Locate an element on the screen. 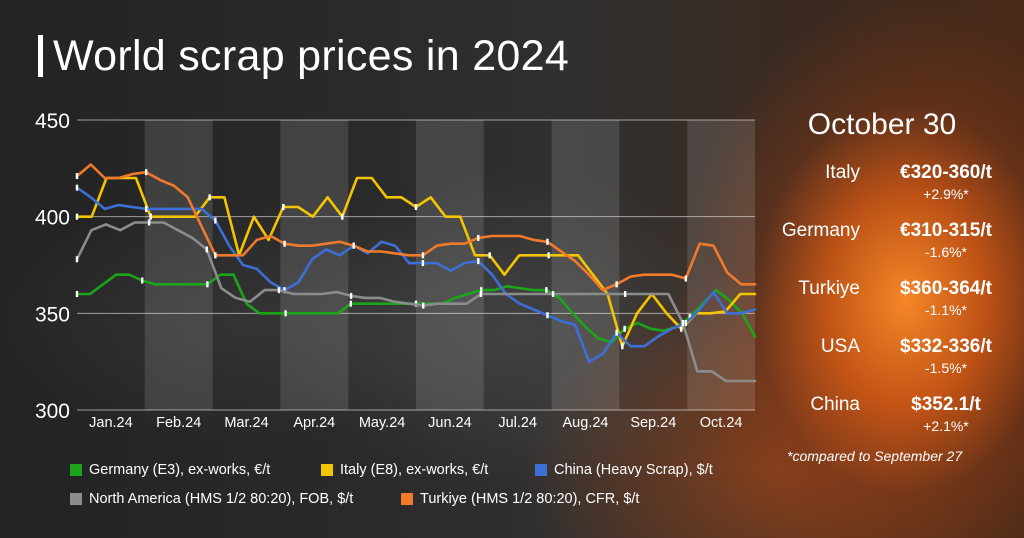 This screenshot has height=538, width=1024. legend-swatch-italy is located at coordinates (327, 470).